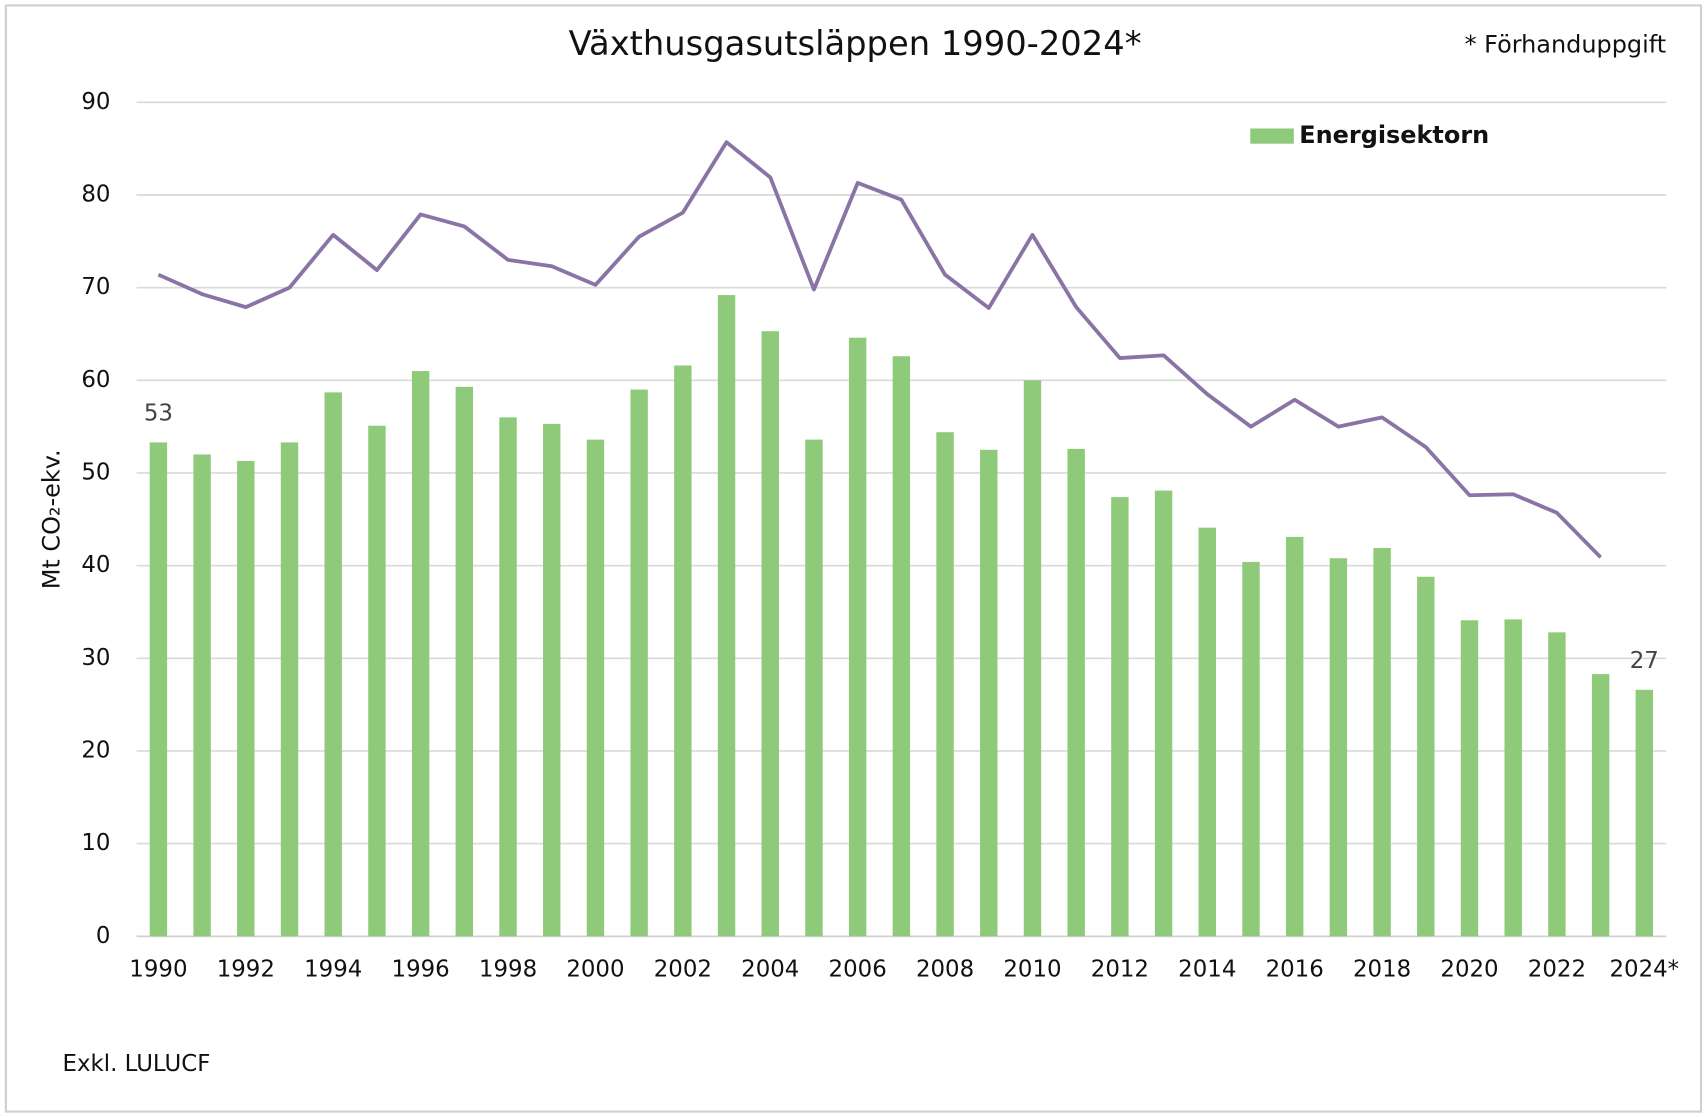 The image size is (1708, 1117). I want to click on y-tick-label: 0, so click(103, 936).